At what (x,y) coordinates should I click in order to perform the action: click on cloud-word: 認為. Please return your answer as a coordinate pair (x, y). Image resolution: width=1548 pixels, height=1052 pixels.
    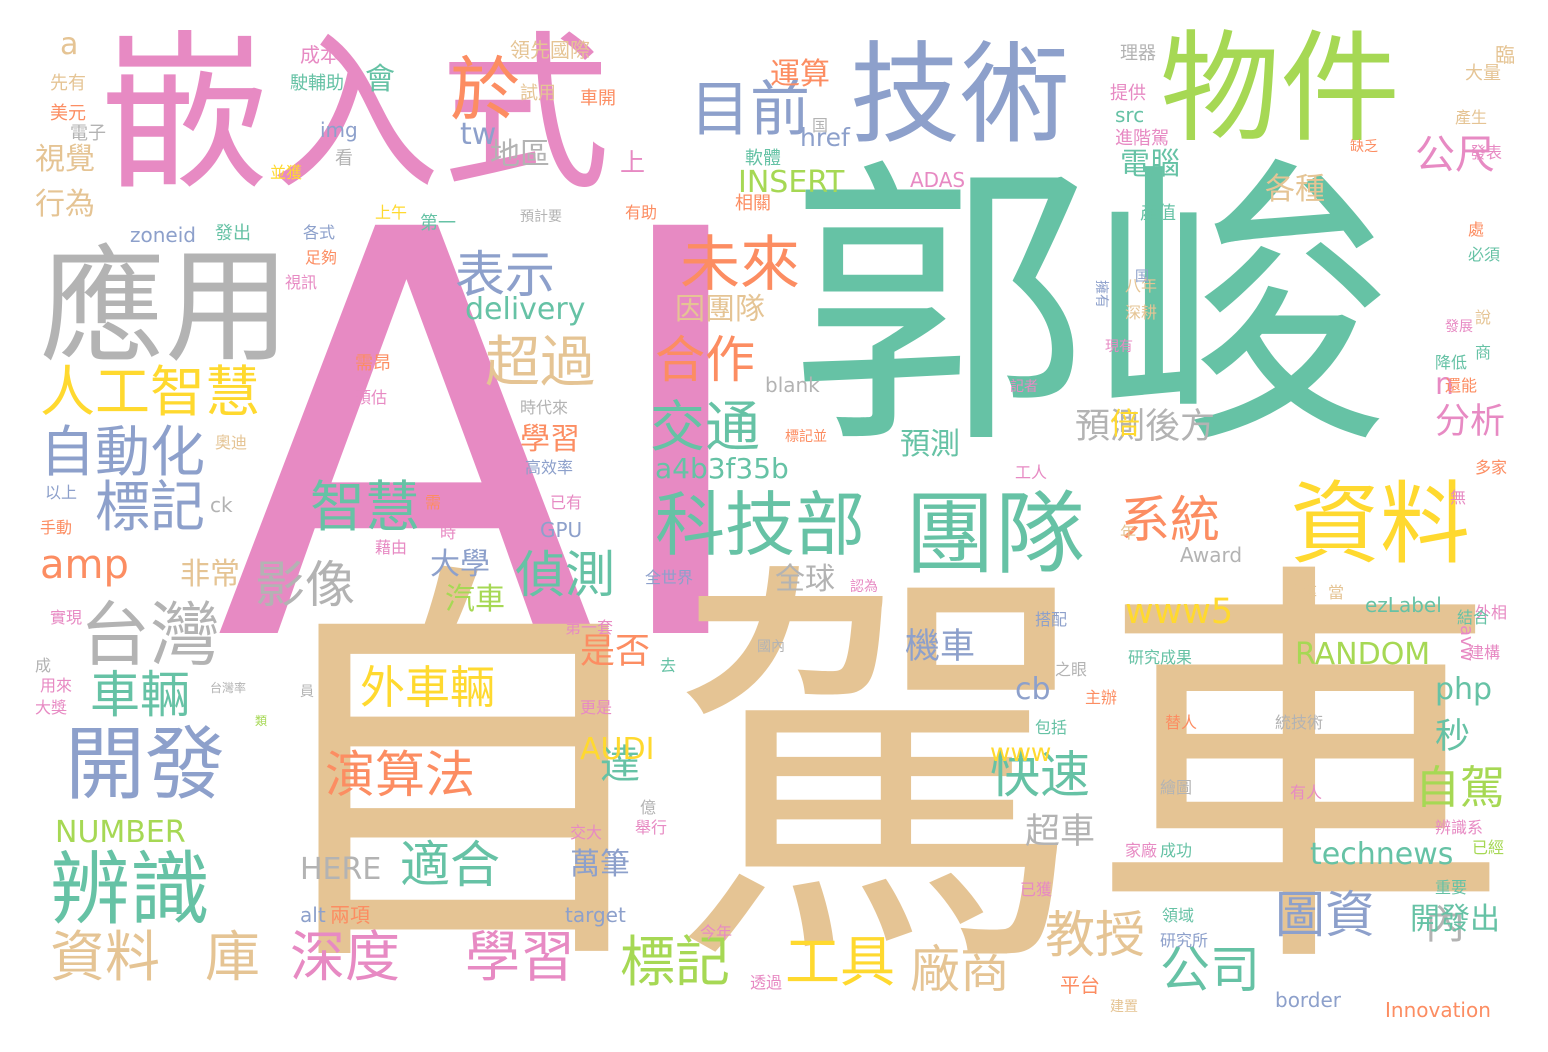
    Looking at the image, I should click on (864, 587).